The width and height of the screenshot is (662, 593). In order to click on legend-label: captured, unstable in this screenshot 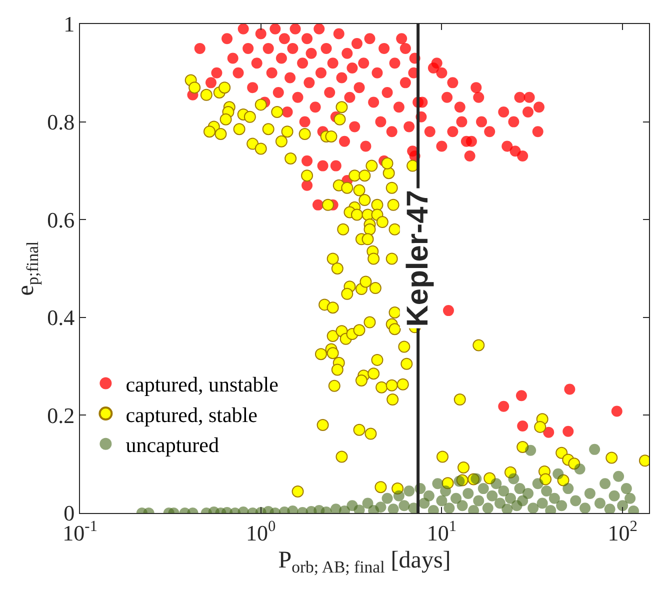, I will do `click(202, 384)`.